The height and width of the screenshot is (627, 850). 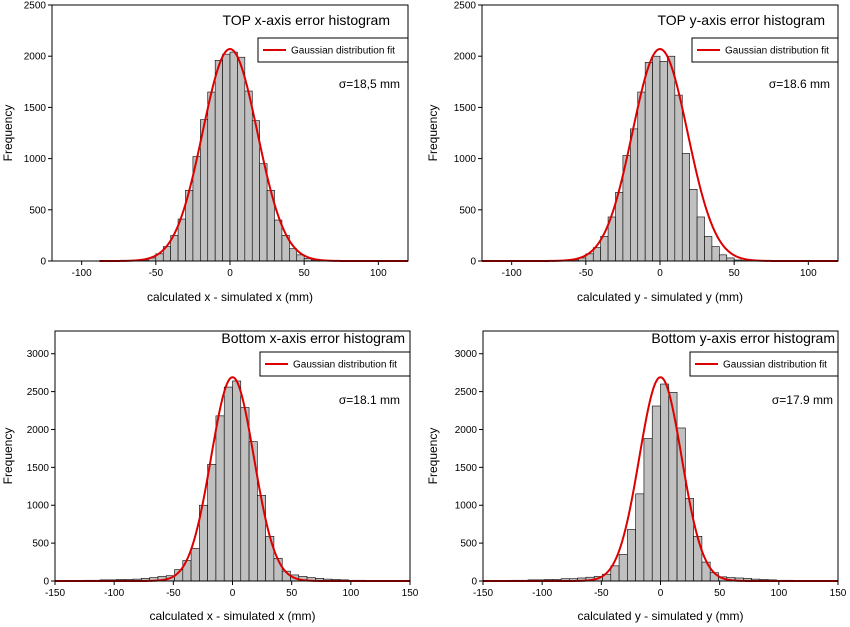 What do you see at coordinates (306, 20) in the screenshot?
I see `chart-title: TOP x-axis error histogram` at bounding box center [306, 20].